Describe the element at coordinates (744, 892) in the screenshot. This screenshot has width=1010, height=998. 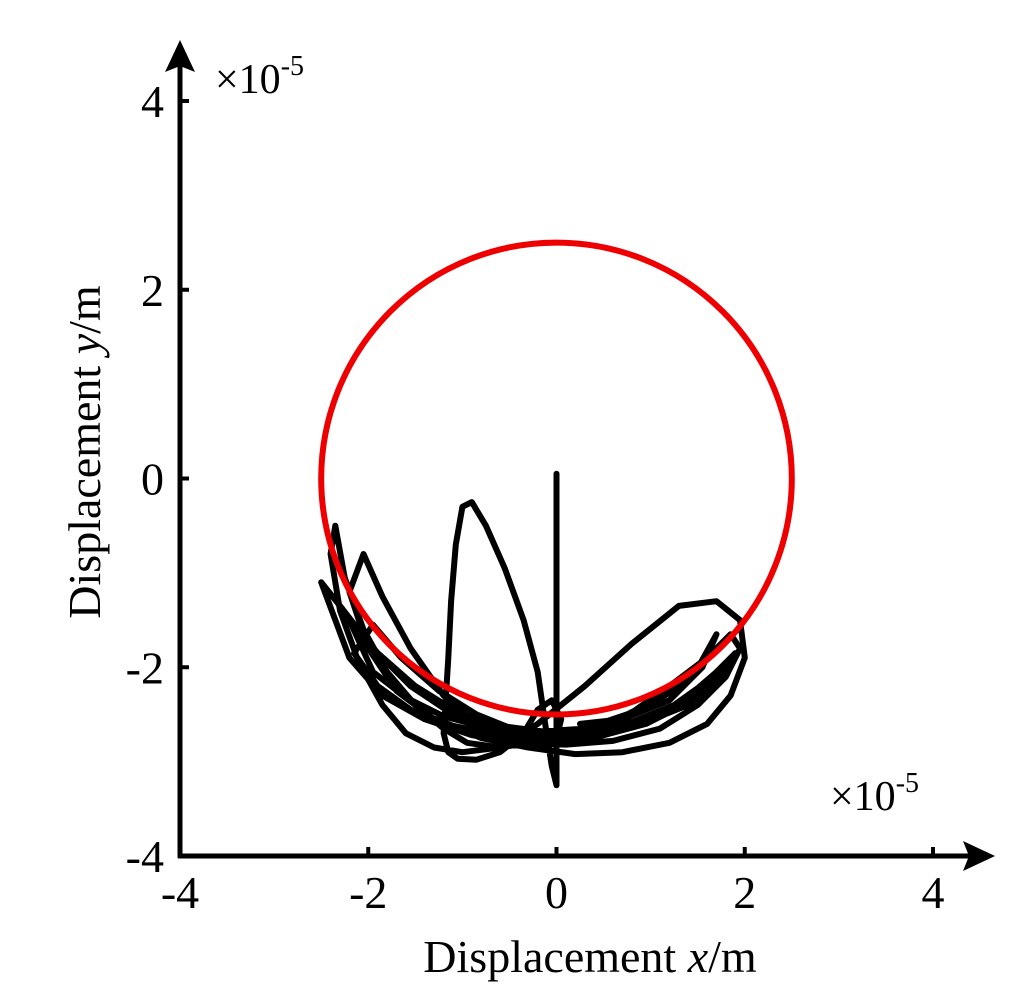
I see `x-tick-label: 2` at that location.